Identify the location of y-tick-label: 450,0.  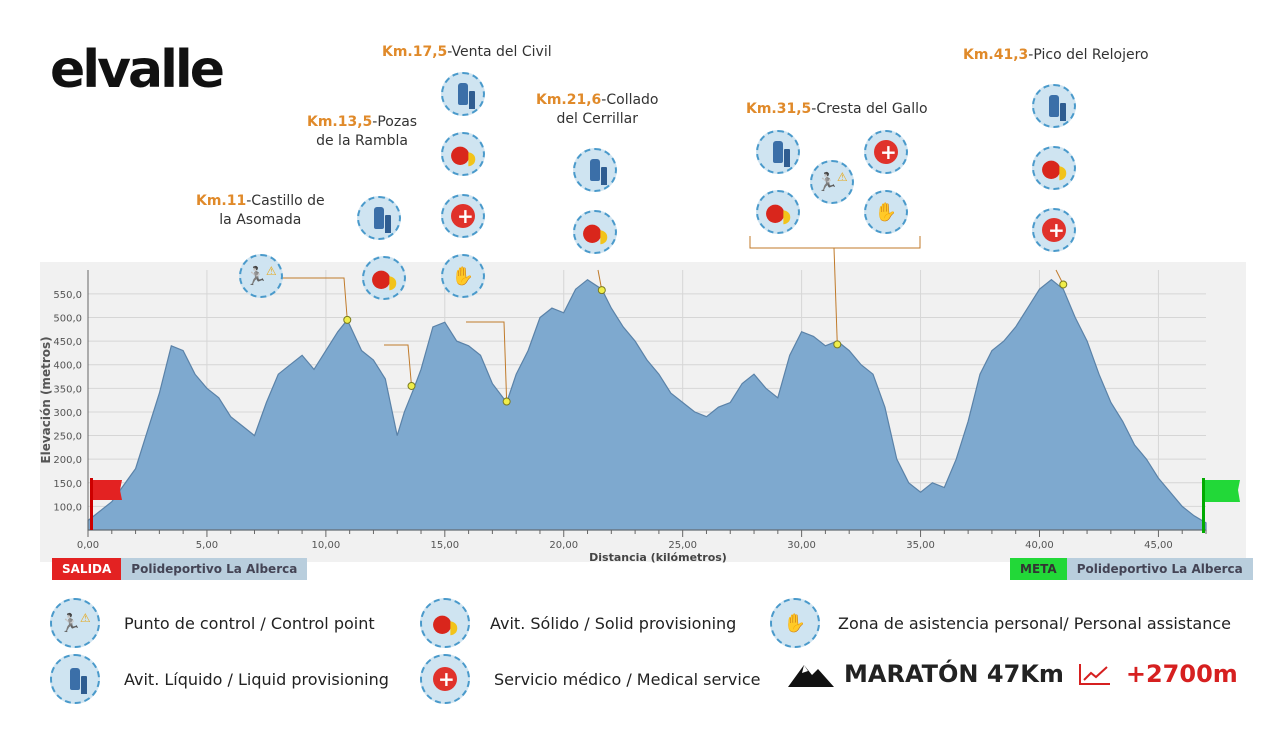
(67, 342).